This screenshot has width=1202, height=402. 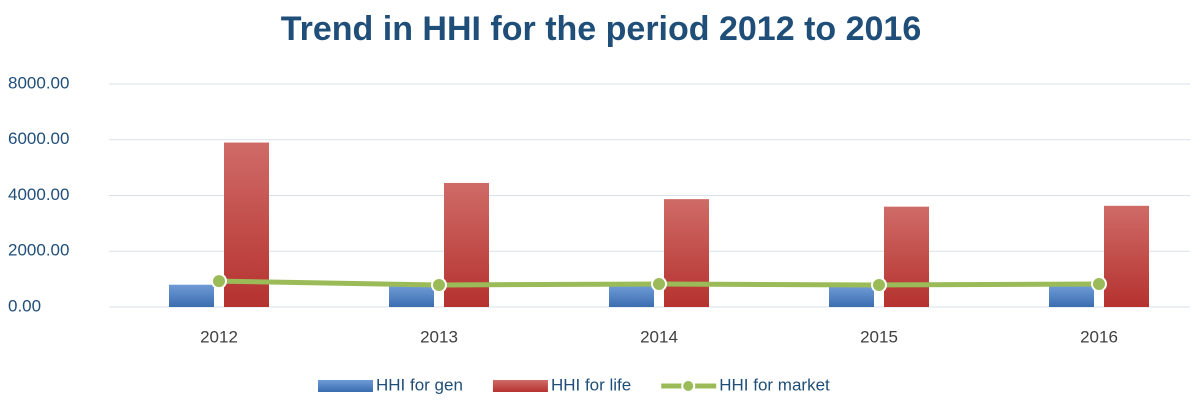 What do you see at coordinates (591, 384) in the screenshot?
I see `legend-label: HHI for life` at bounding box center [591, 384].